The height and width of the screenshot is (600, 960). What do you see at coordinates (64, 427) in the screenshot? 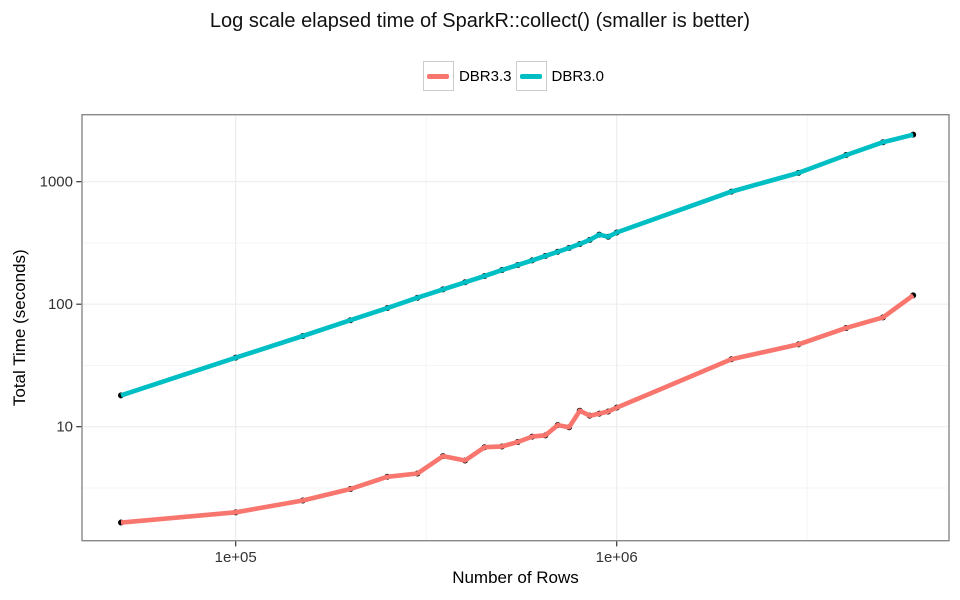
I see `y-tick-label: 10` at bounding box center [64, 427].